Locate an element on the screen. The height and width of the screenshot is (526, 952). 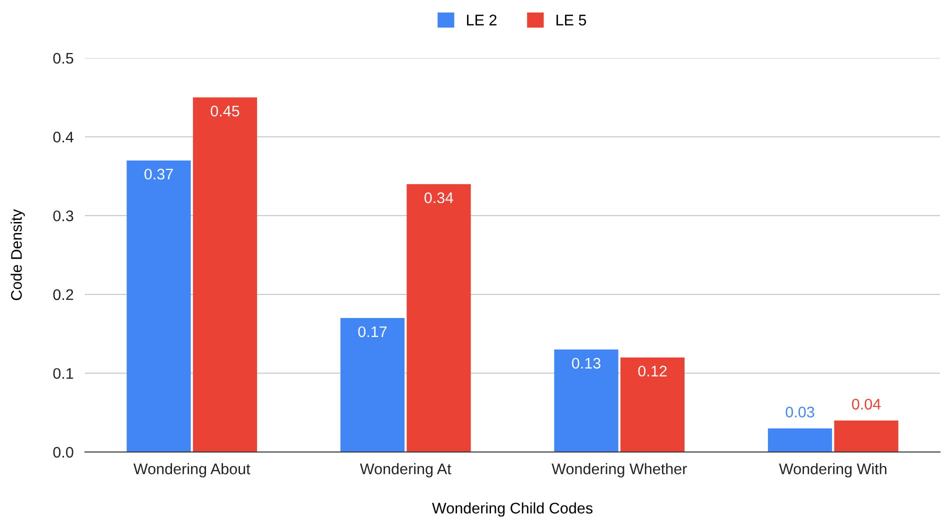
data-label: 0.37 is located at coordinates (158, 174).